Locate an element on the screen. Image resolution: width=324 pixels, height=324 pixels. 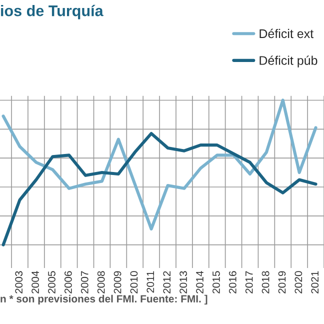
x-tick-label: 2003 is located at coordinates (19, 282).